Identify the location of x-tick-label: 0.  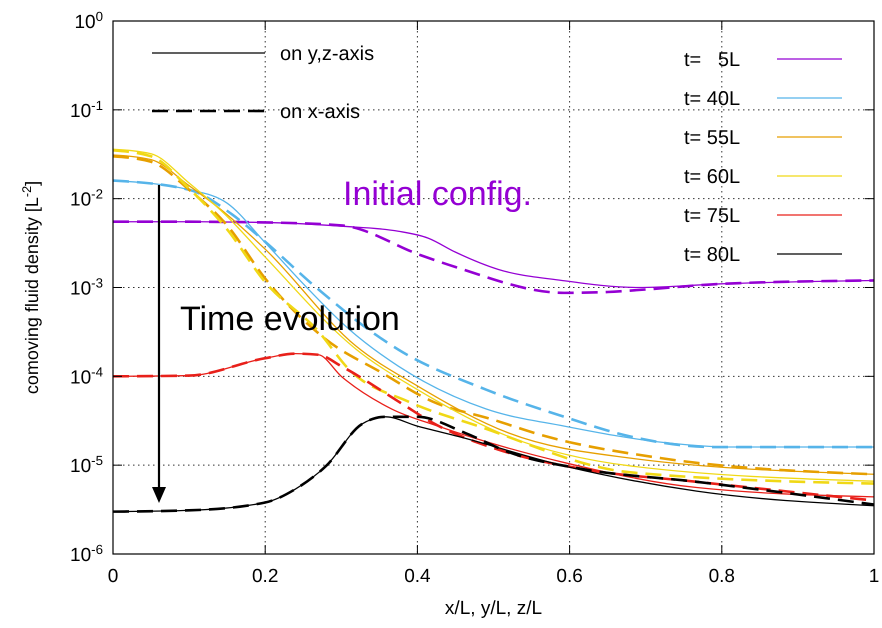
(113, 576).